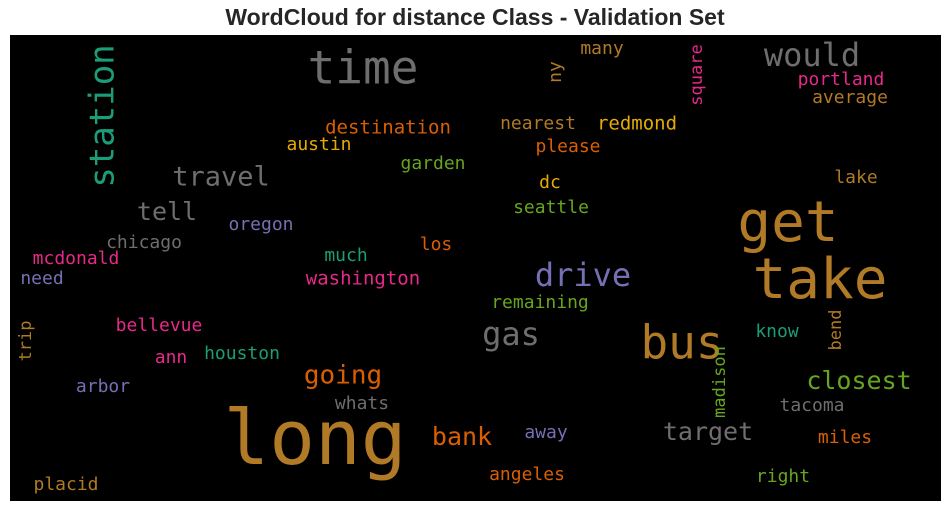 The height and width of the screenshot is (511, 950). Describe the element at coordinates (171, 357) in the screenshot. I see `word-ann: ann` at that location.